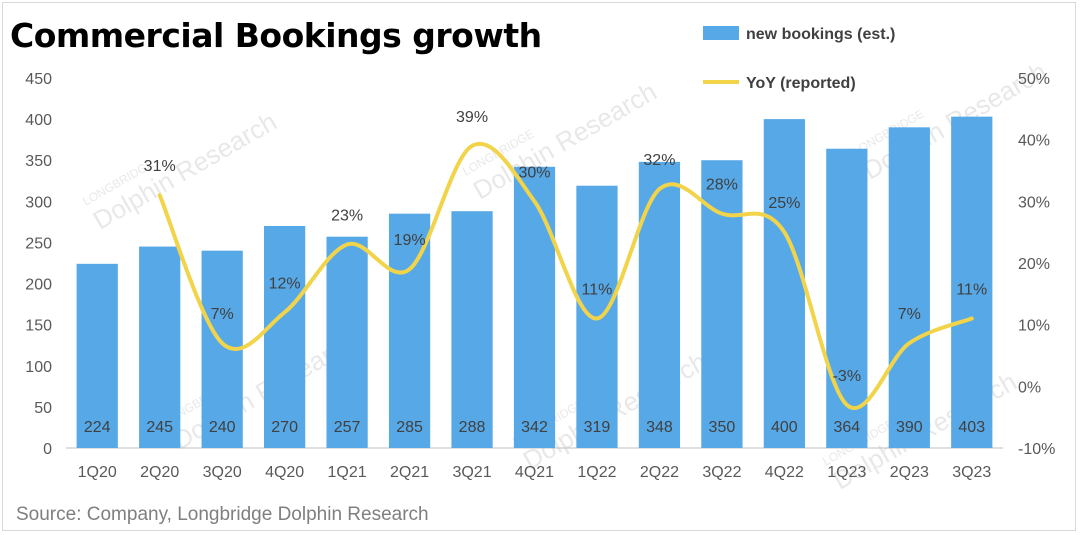 This screenshot has width=1080, height=535. Describe the element at coordinates (722, 427) in the screenshot. I see `bar-value-label: 350` at that location.